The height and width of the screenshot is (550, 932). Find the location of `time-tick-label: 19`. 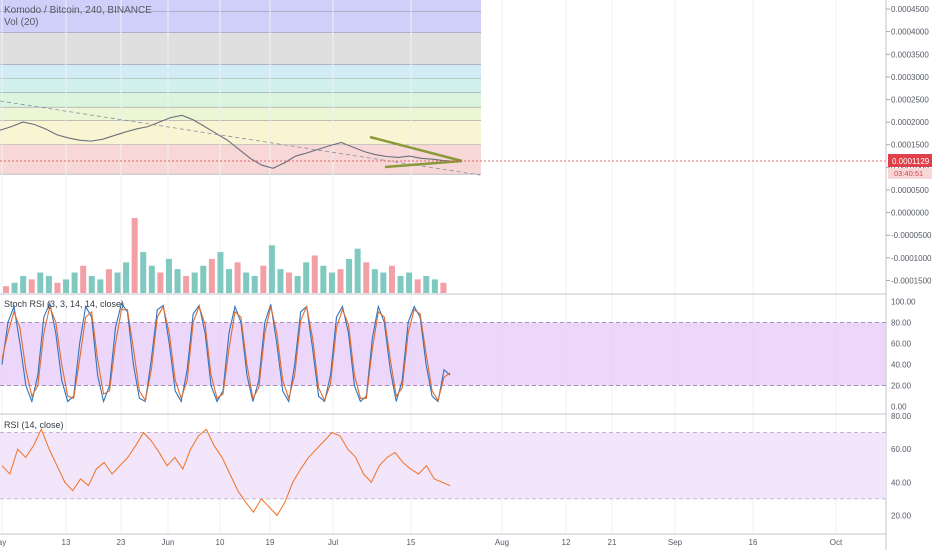

time-tick-label: 19 is located at coordinates (270, 542).